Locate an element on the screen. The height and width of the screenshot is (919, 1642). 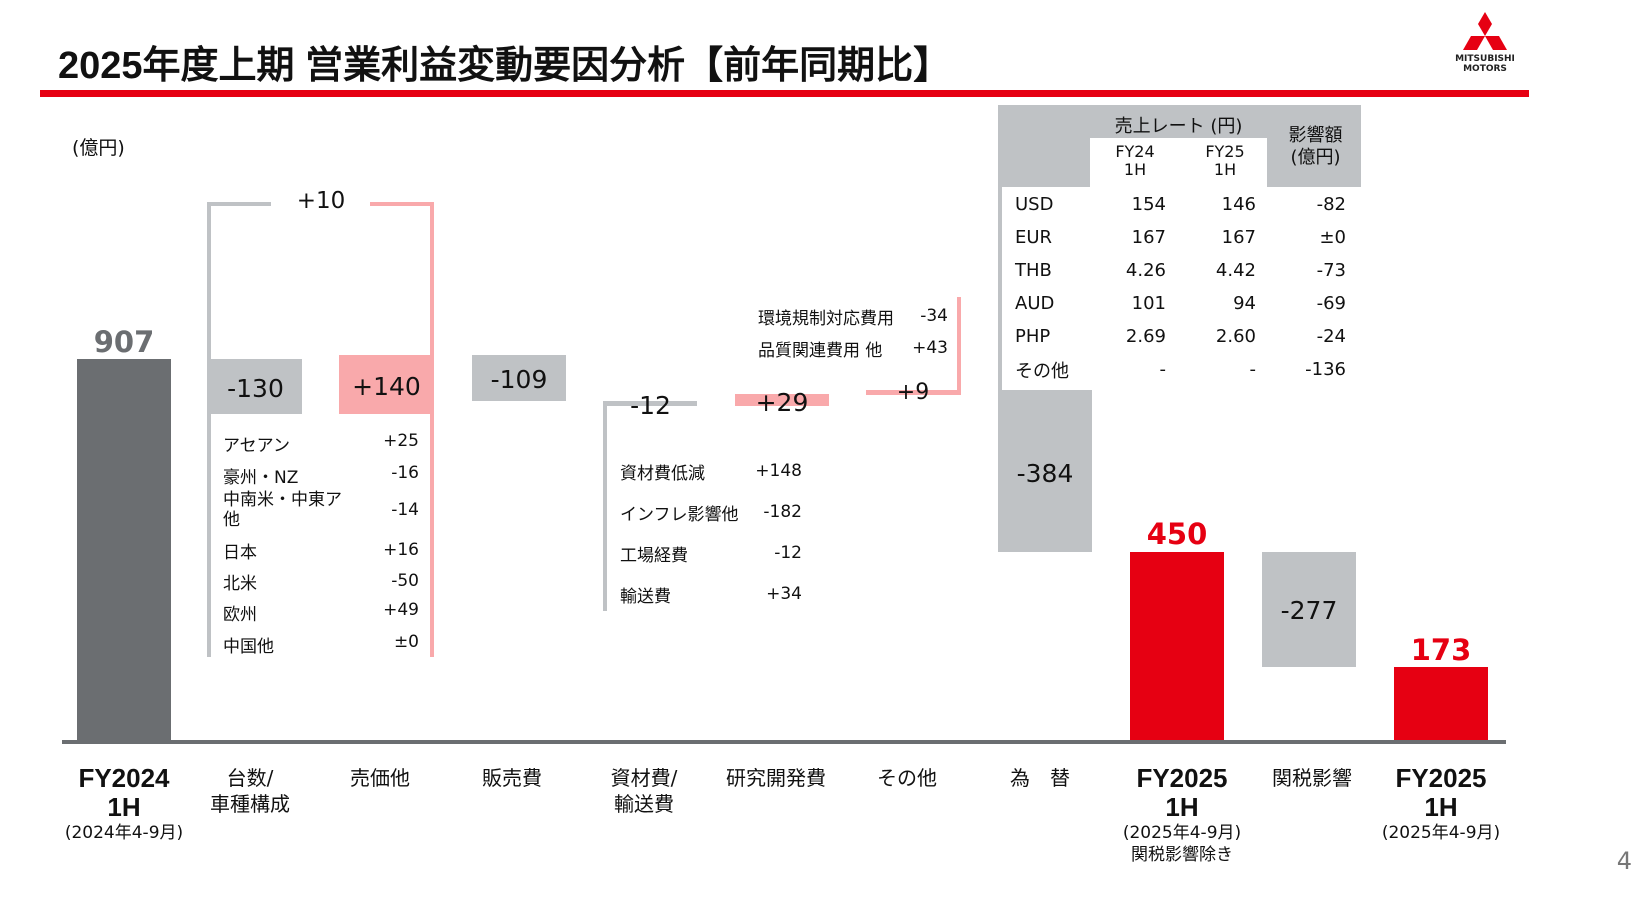
breakdown-row: インフレ影響他 -182 is located at coordinates (711, 513).